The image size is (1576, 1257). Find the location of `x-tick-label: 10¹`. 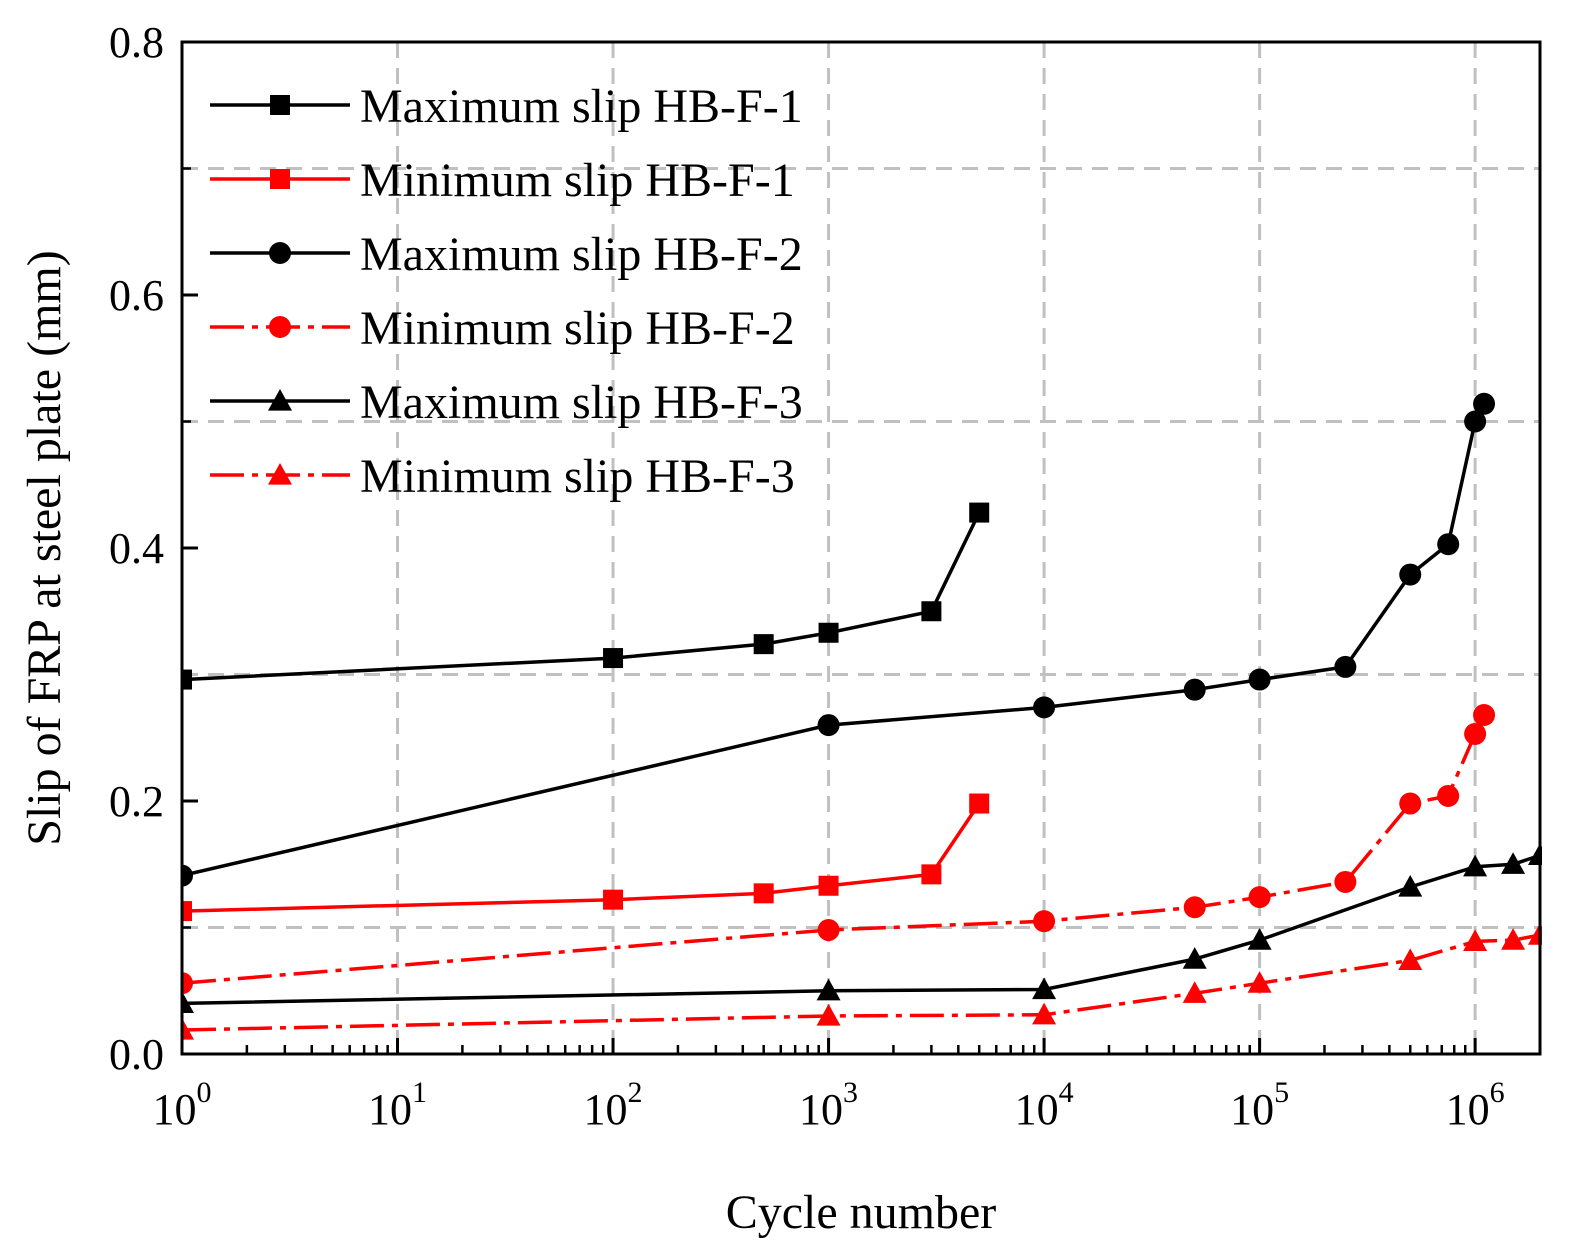

x-tick-label: 10¹ is located at coordinates (397, 1105).